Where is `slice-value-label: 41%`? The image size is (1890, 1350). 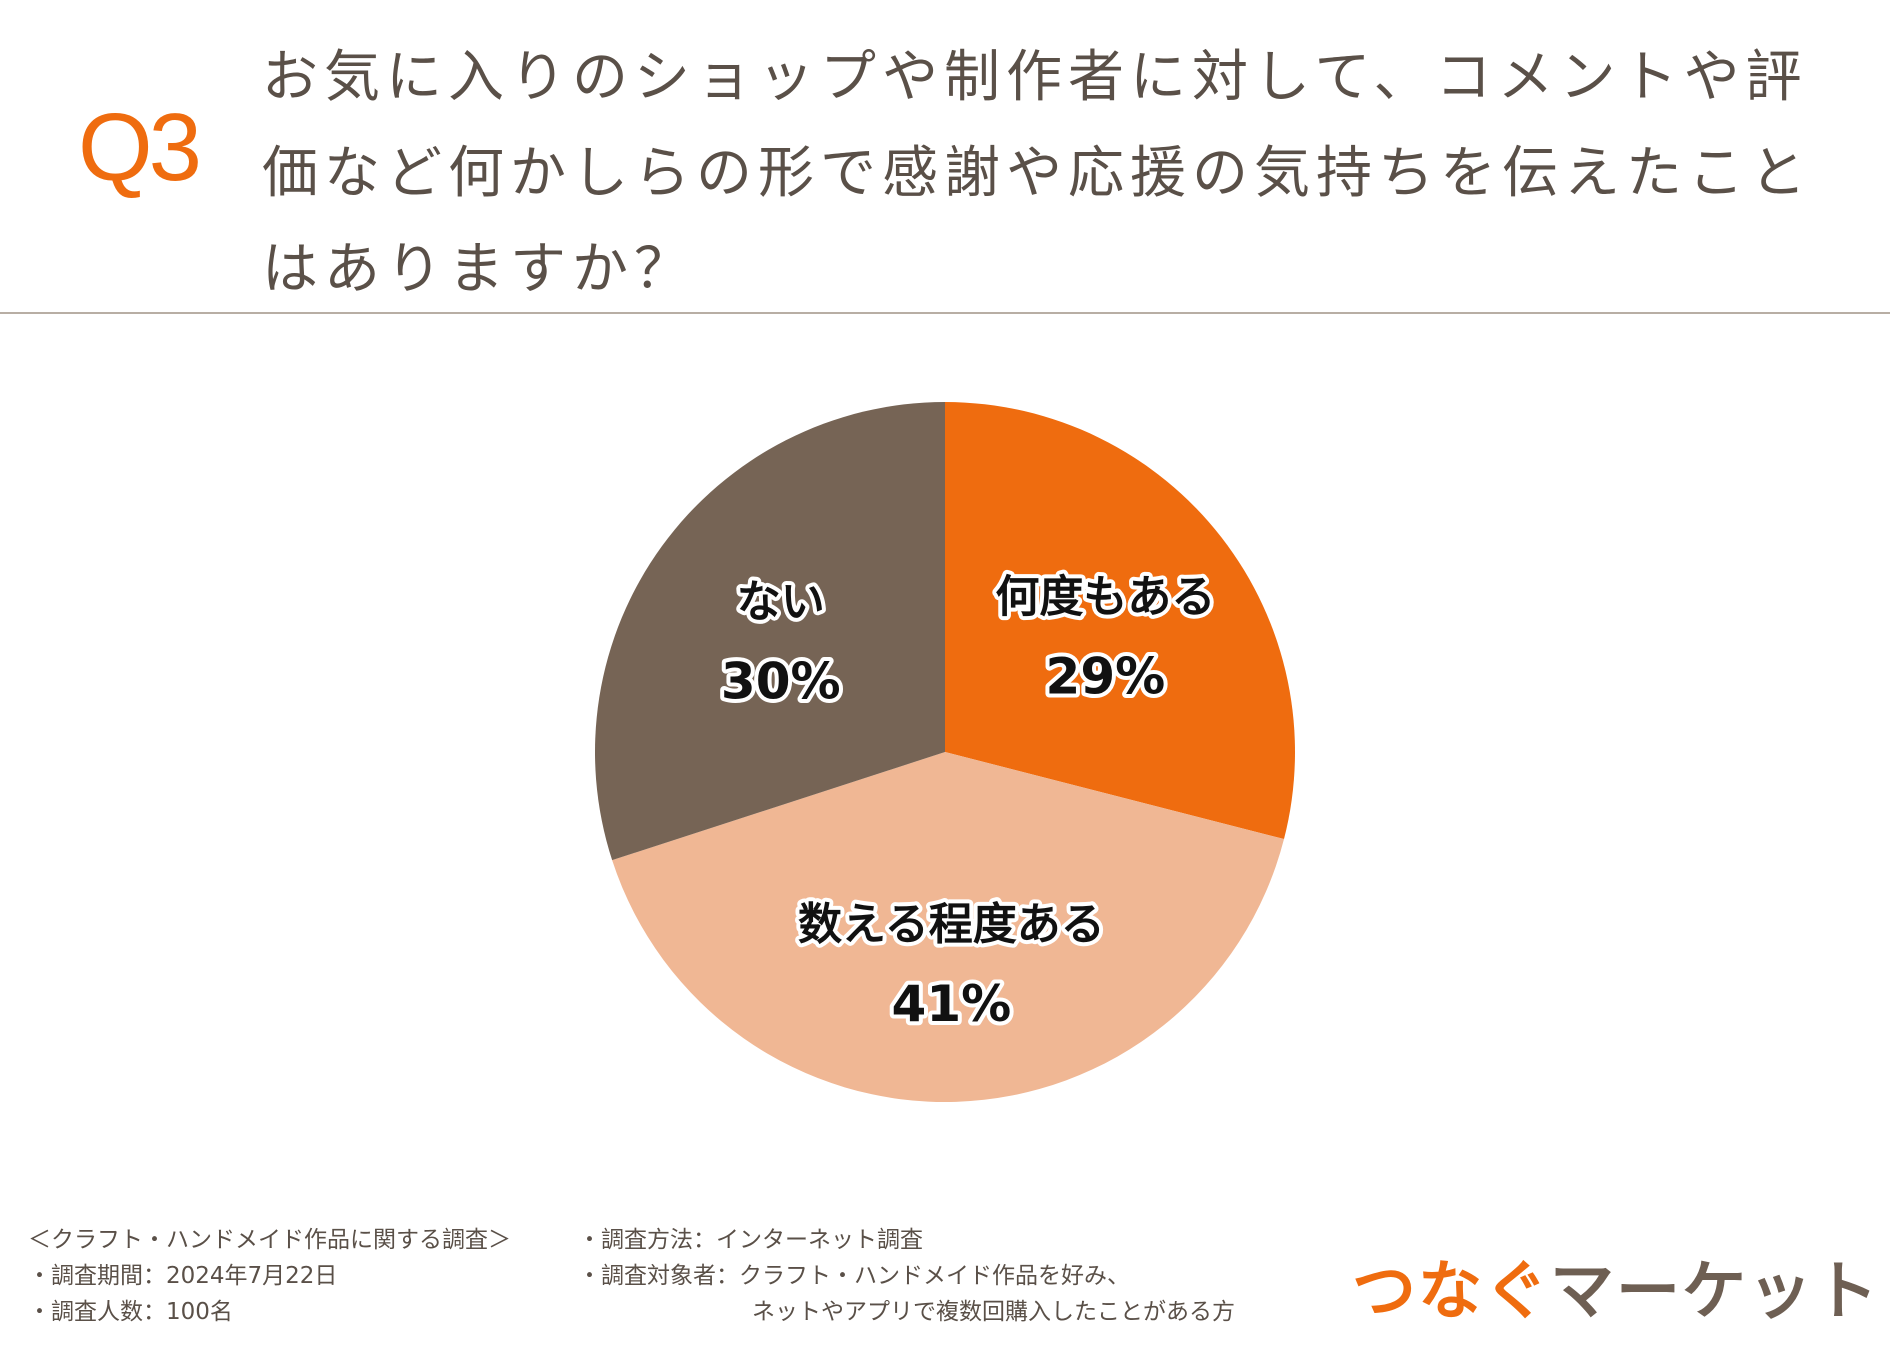
slice-value-label: 41% is located at coordinates (952, 1004).